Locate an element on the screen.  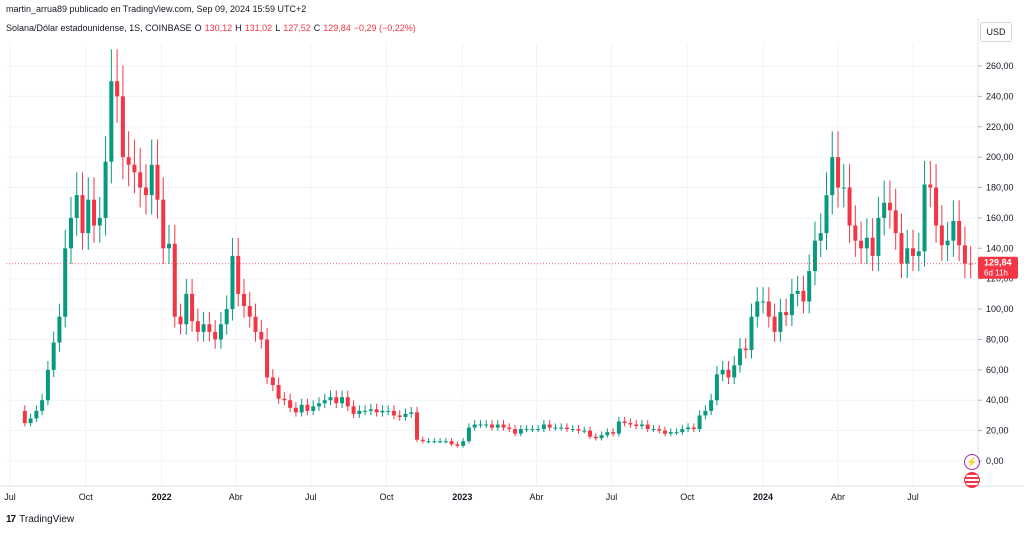
y-tick-label: 0,00 is located at coordinates (995, 461).